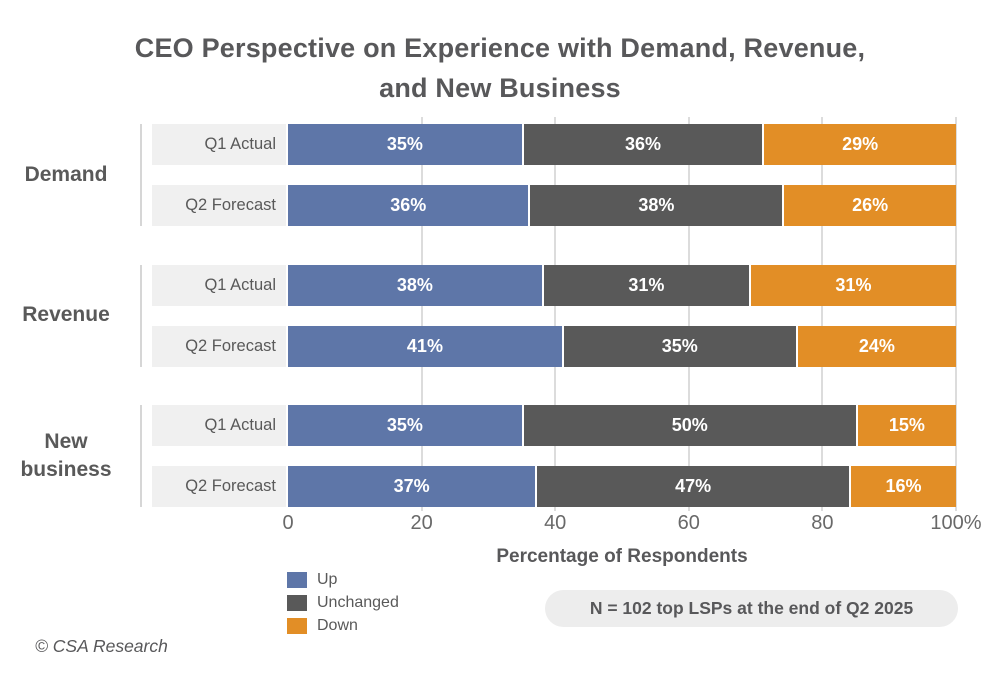  I want to click on chart-legend: Up Unchanged Down, so click(343, 602).